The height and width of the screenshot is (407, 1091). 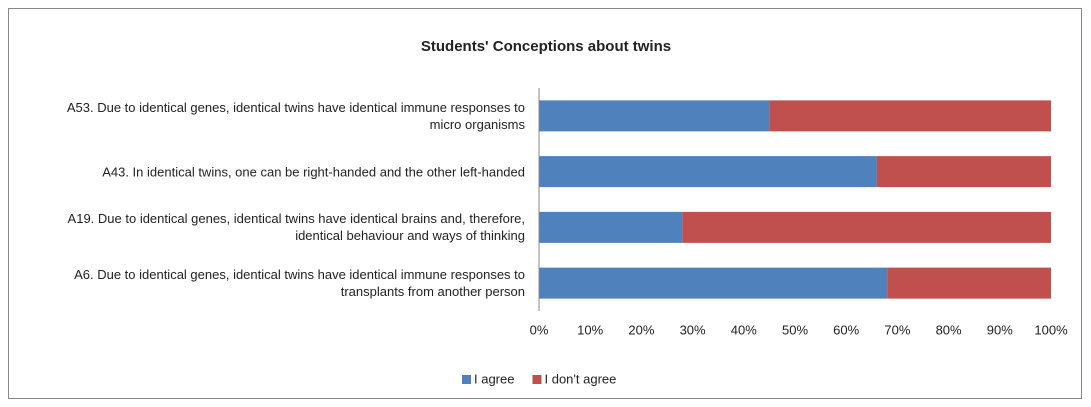 What do you see at coordinates (494, 378) in the screenshot?
I see `legend-label: I agree` at bounding box center [494, 378].